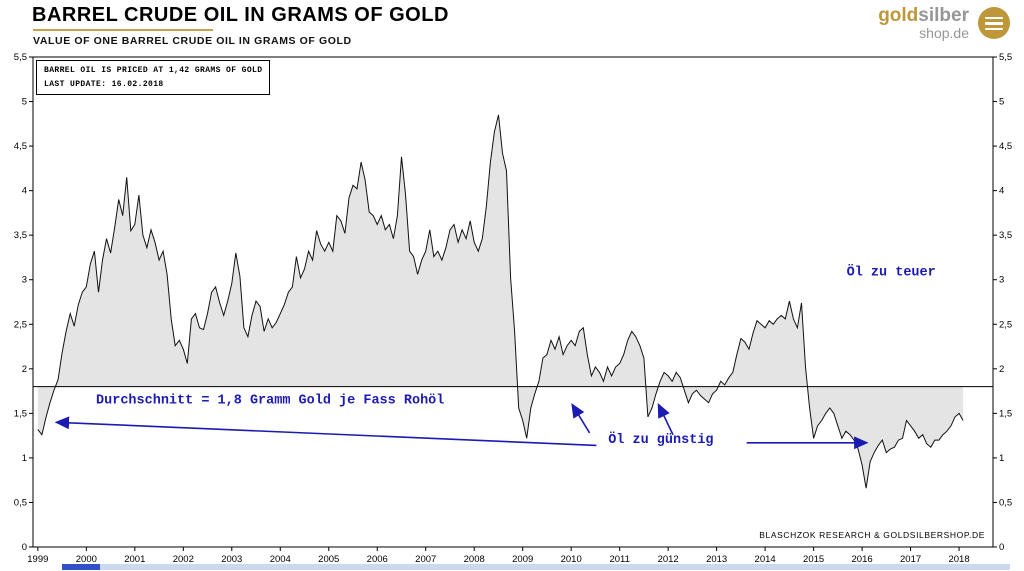  Describe the element at coordinates (571, 559) in the screenshot. I see `x-axis-label: 2010` at that location.